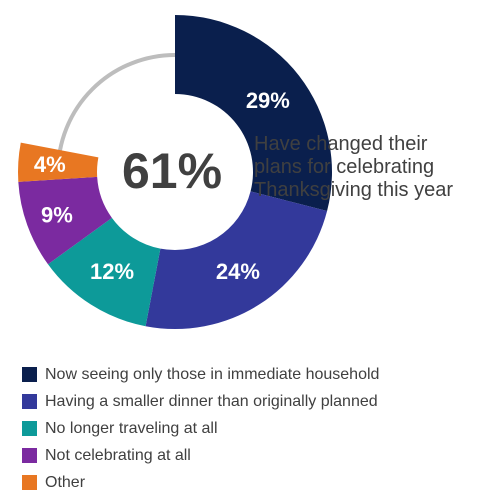 The height and width of the screenshot is (496, 499). What do you see at coordinates (268, 100) in the screenshot?
I see `data-label: 29%` at bounding box center [268, 100].